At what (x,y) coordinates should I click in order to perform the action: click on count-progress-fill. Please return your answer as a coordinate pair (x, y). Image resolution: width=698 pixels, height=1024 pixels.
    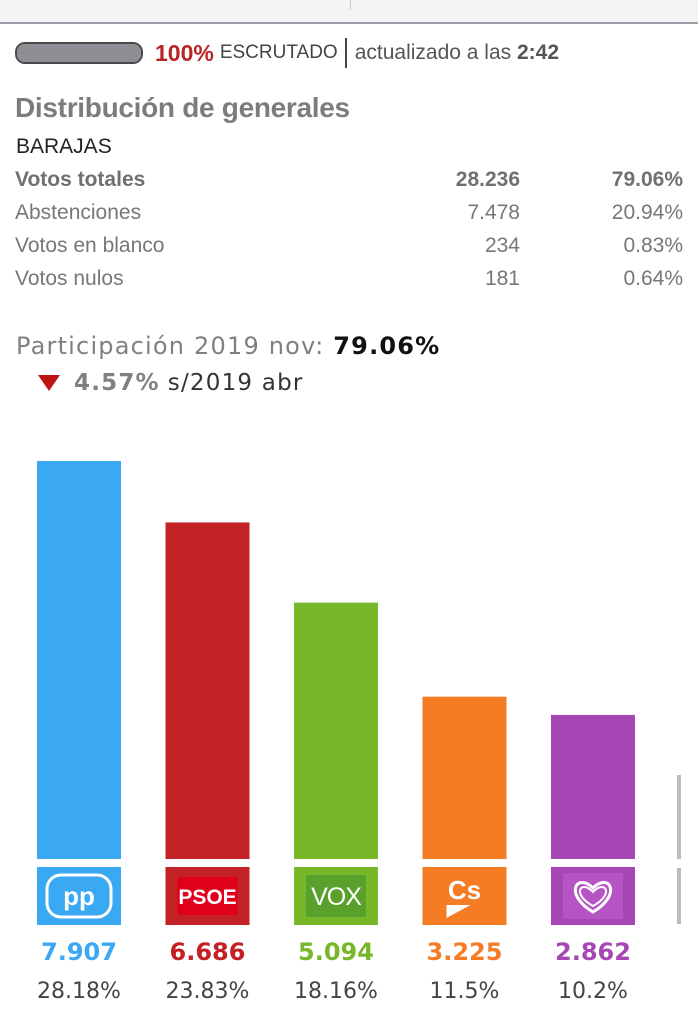
    Looking at the image, I should click on (79, 53).